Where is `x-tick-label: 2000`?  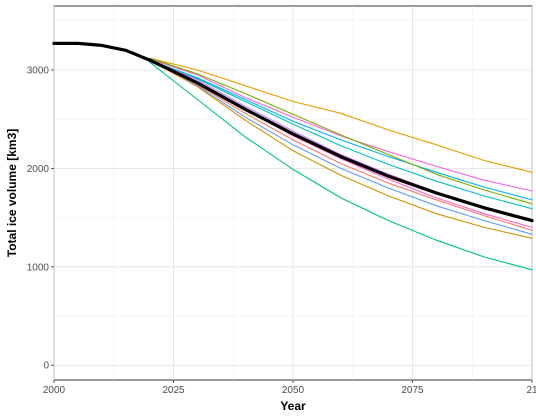 x-tick-label: 2000 is located at coordinates (54, 390).